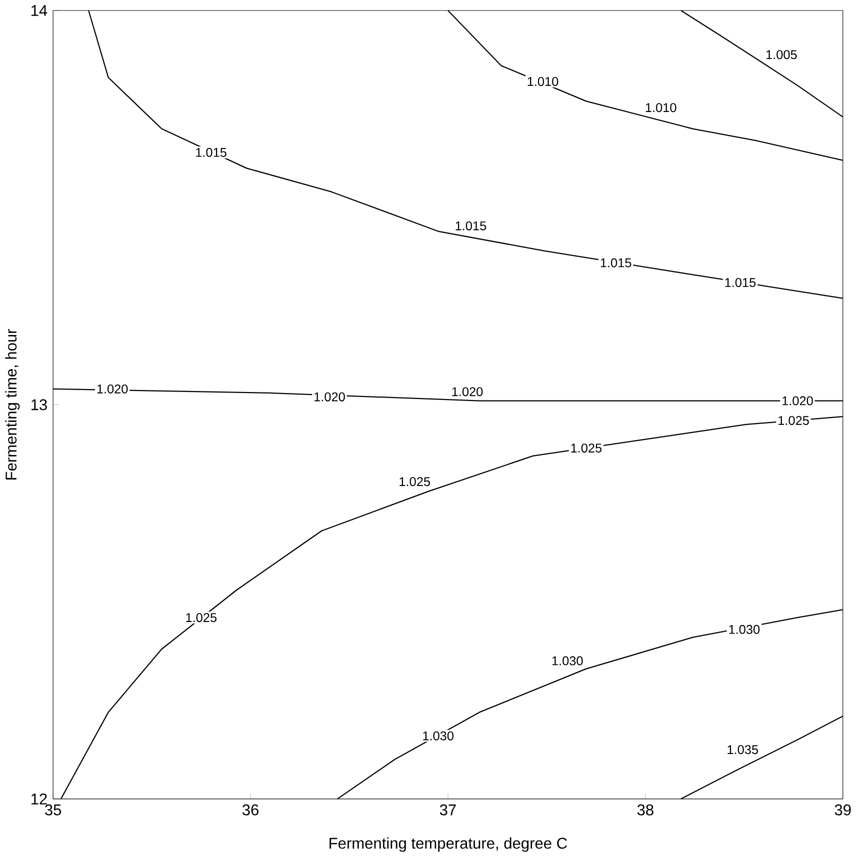 The height and width of the screenshot is (857, 857). Describe the element at coordinates (415, 481) in the screenshot. I see `series-label: 1.025` at that location.